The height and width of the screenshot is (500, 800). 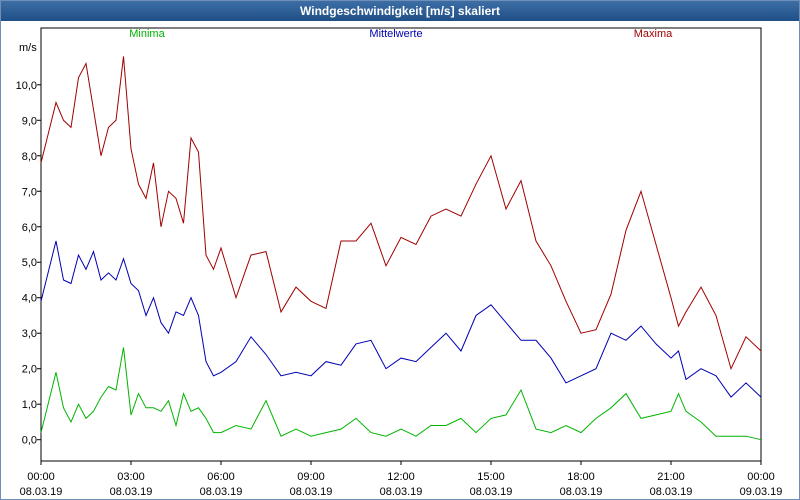 I want to click on x-tick-time-label: 03:00, so click(x=131, y=477).